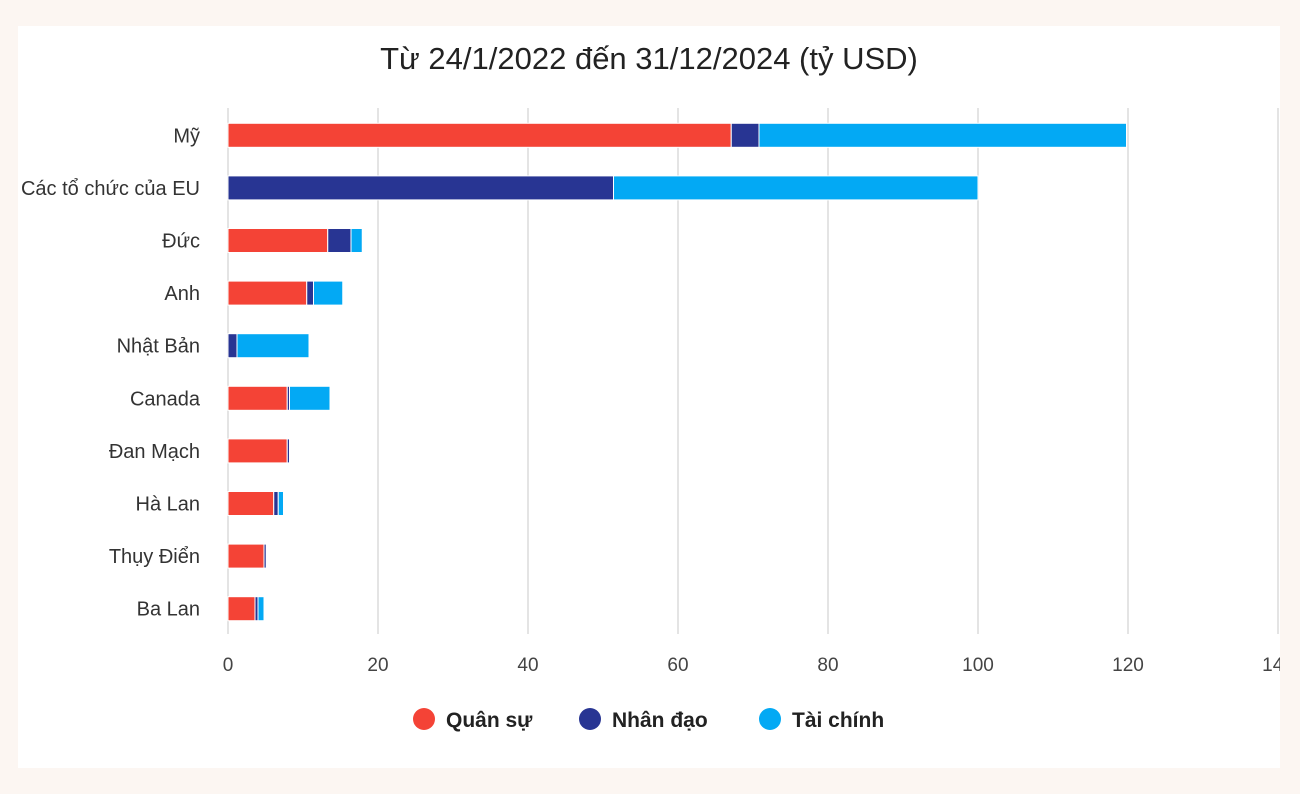 The height and width of the screenshot is (794, 1300). What do you see at coordinates (228, 665) in the screenshot?
I see `x-tick-label: 0` at bounding box center [228, 665].